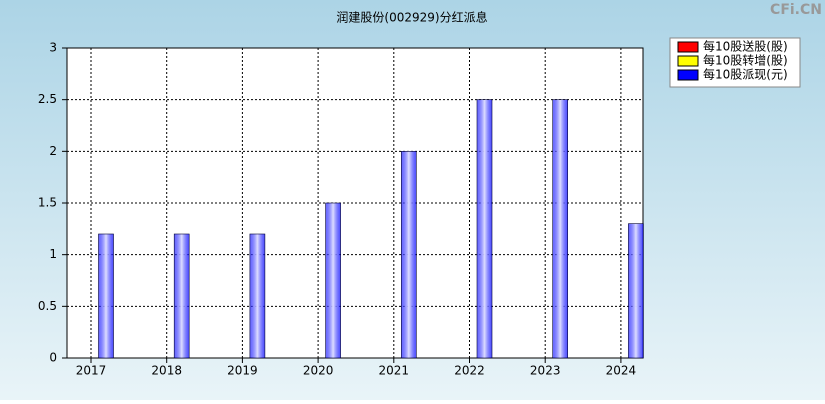  What do you see at coordinates (53, 358) in the screenshot?
I see `y-tick-label: 0` at bounding box center [53, 358].